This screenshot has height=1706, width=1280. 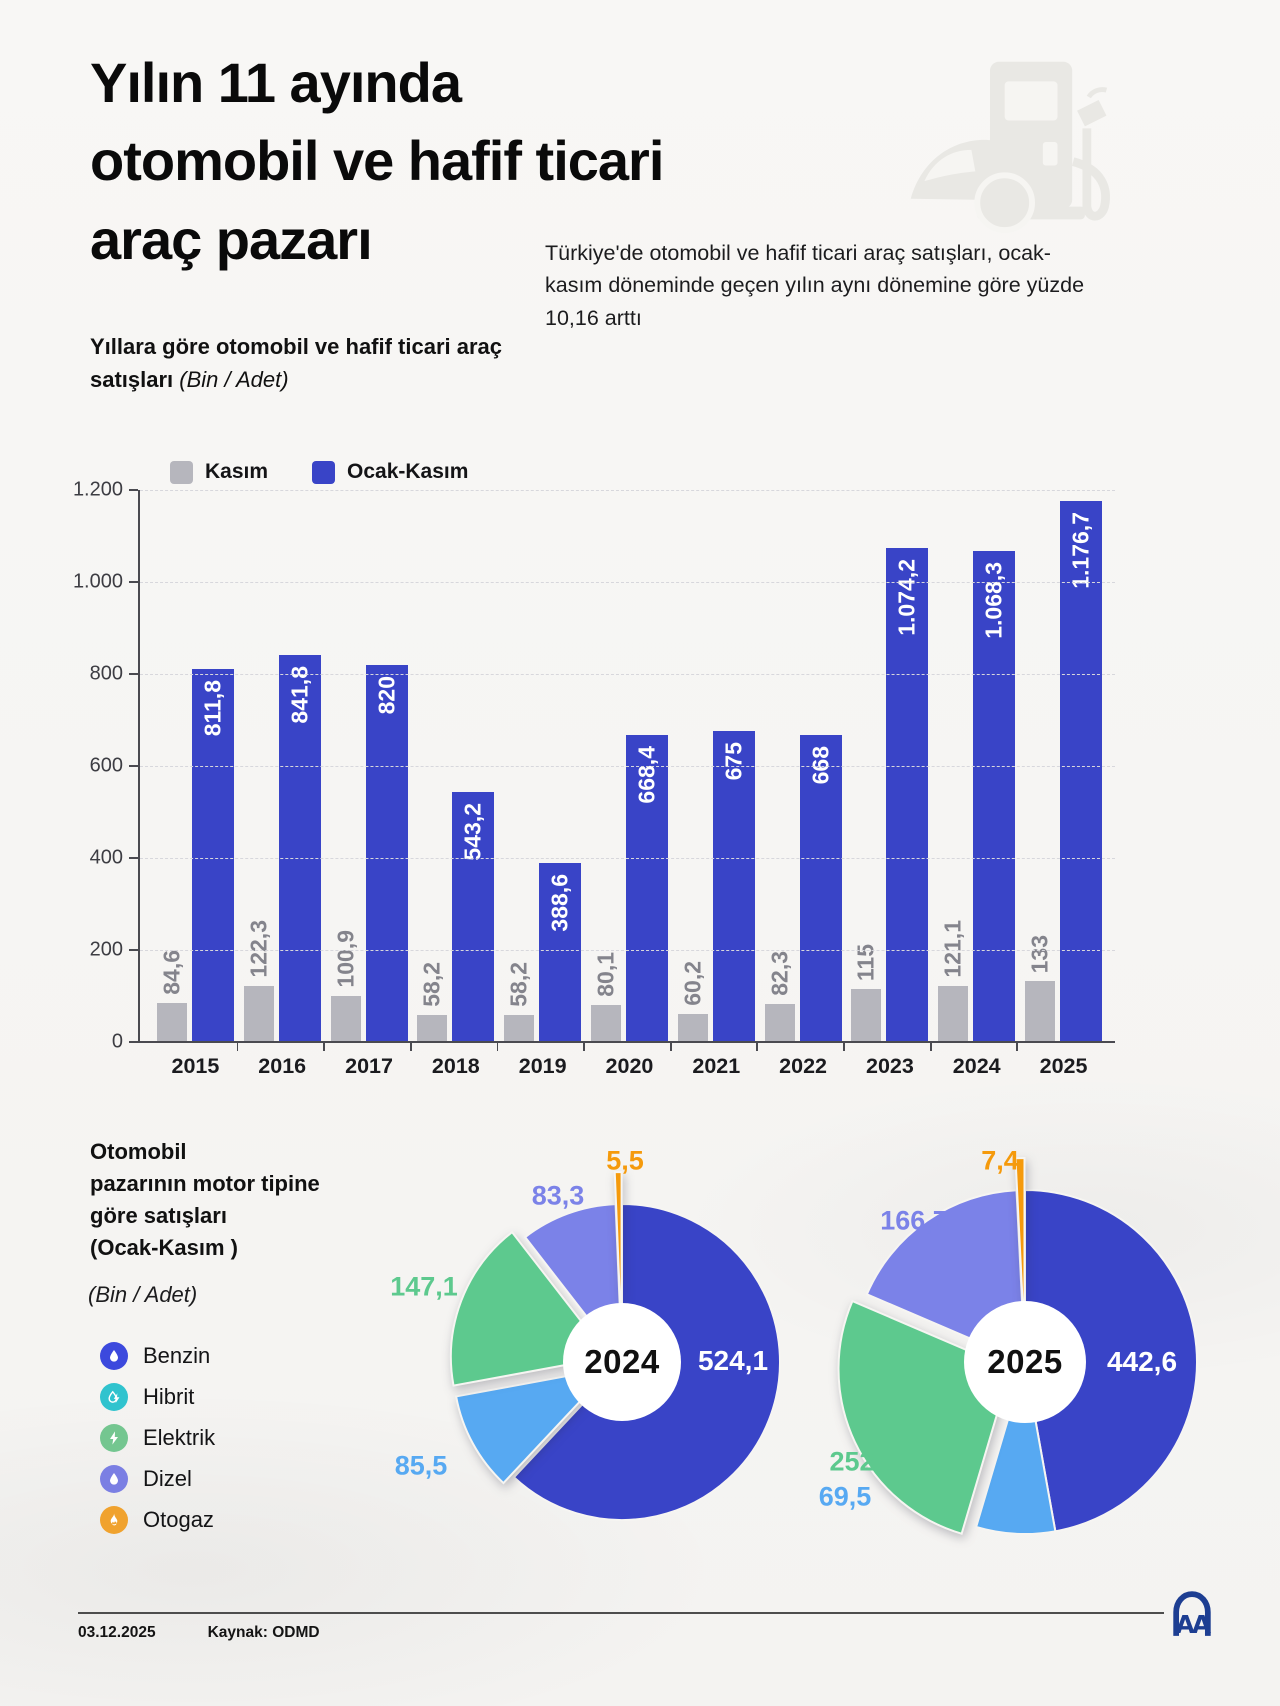 What do you see at coordinates (455, 1066) in the screenshot?
I see `year-label-2018: 2018` at bounding box center [455, 1066].